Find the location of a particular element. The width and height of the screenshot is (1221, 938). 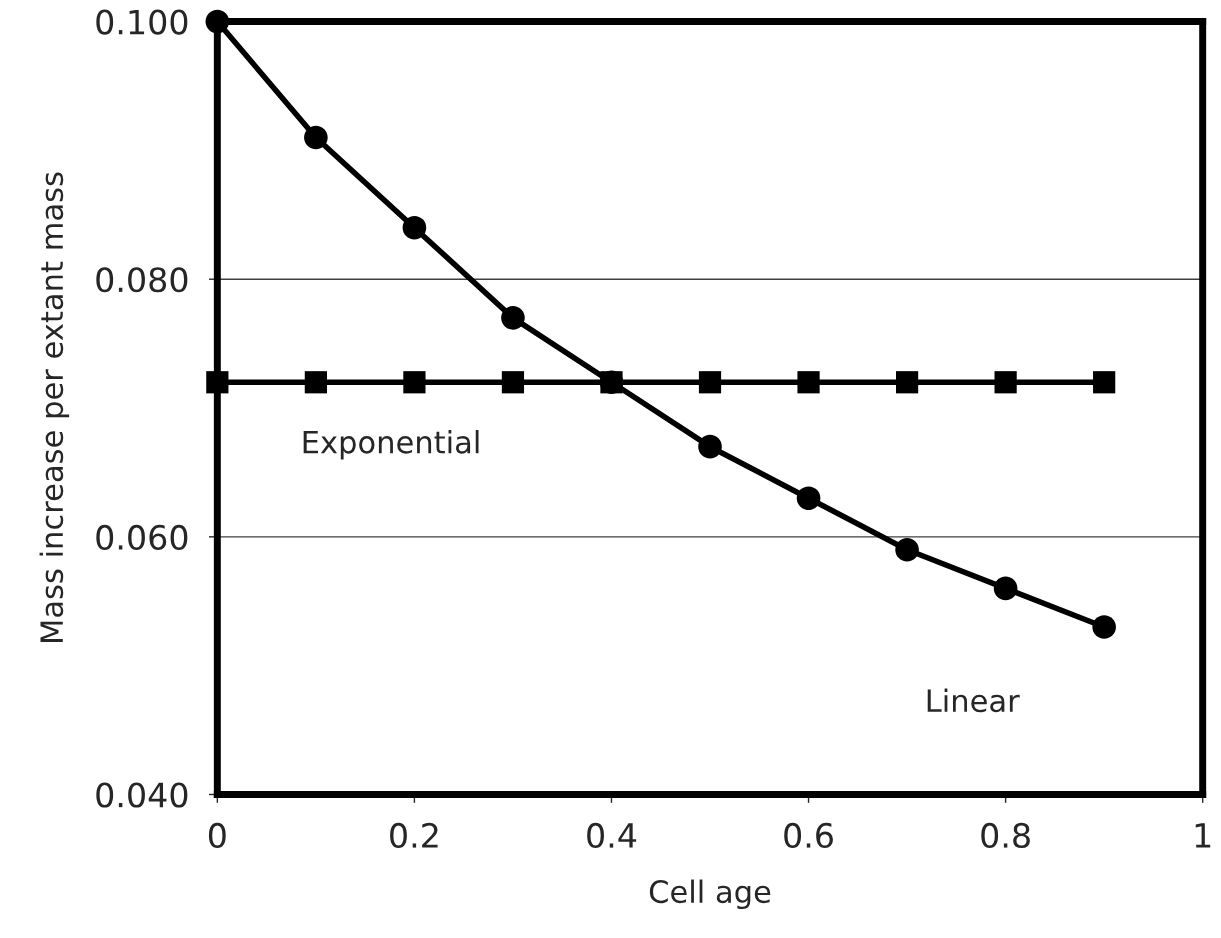

y-tick-label: 0.060 is located at coordinates (142, 537).